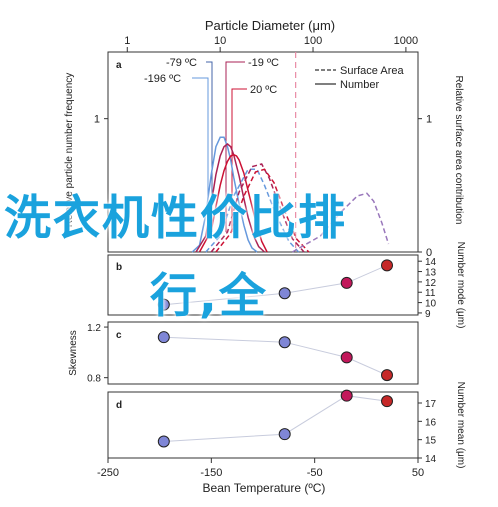 The width and height of the screenshot is (498, 507). I want to click on panel-c-frame, so click(263, 353).